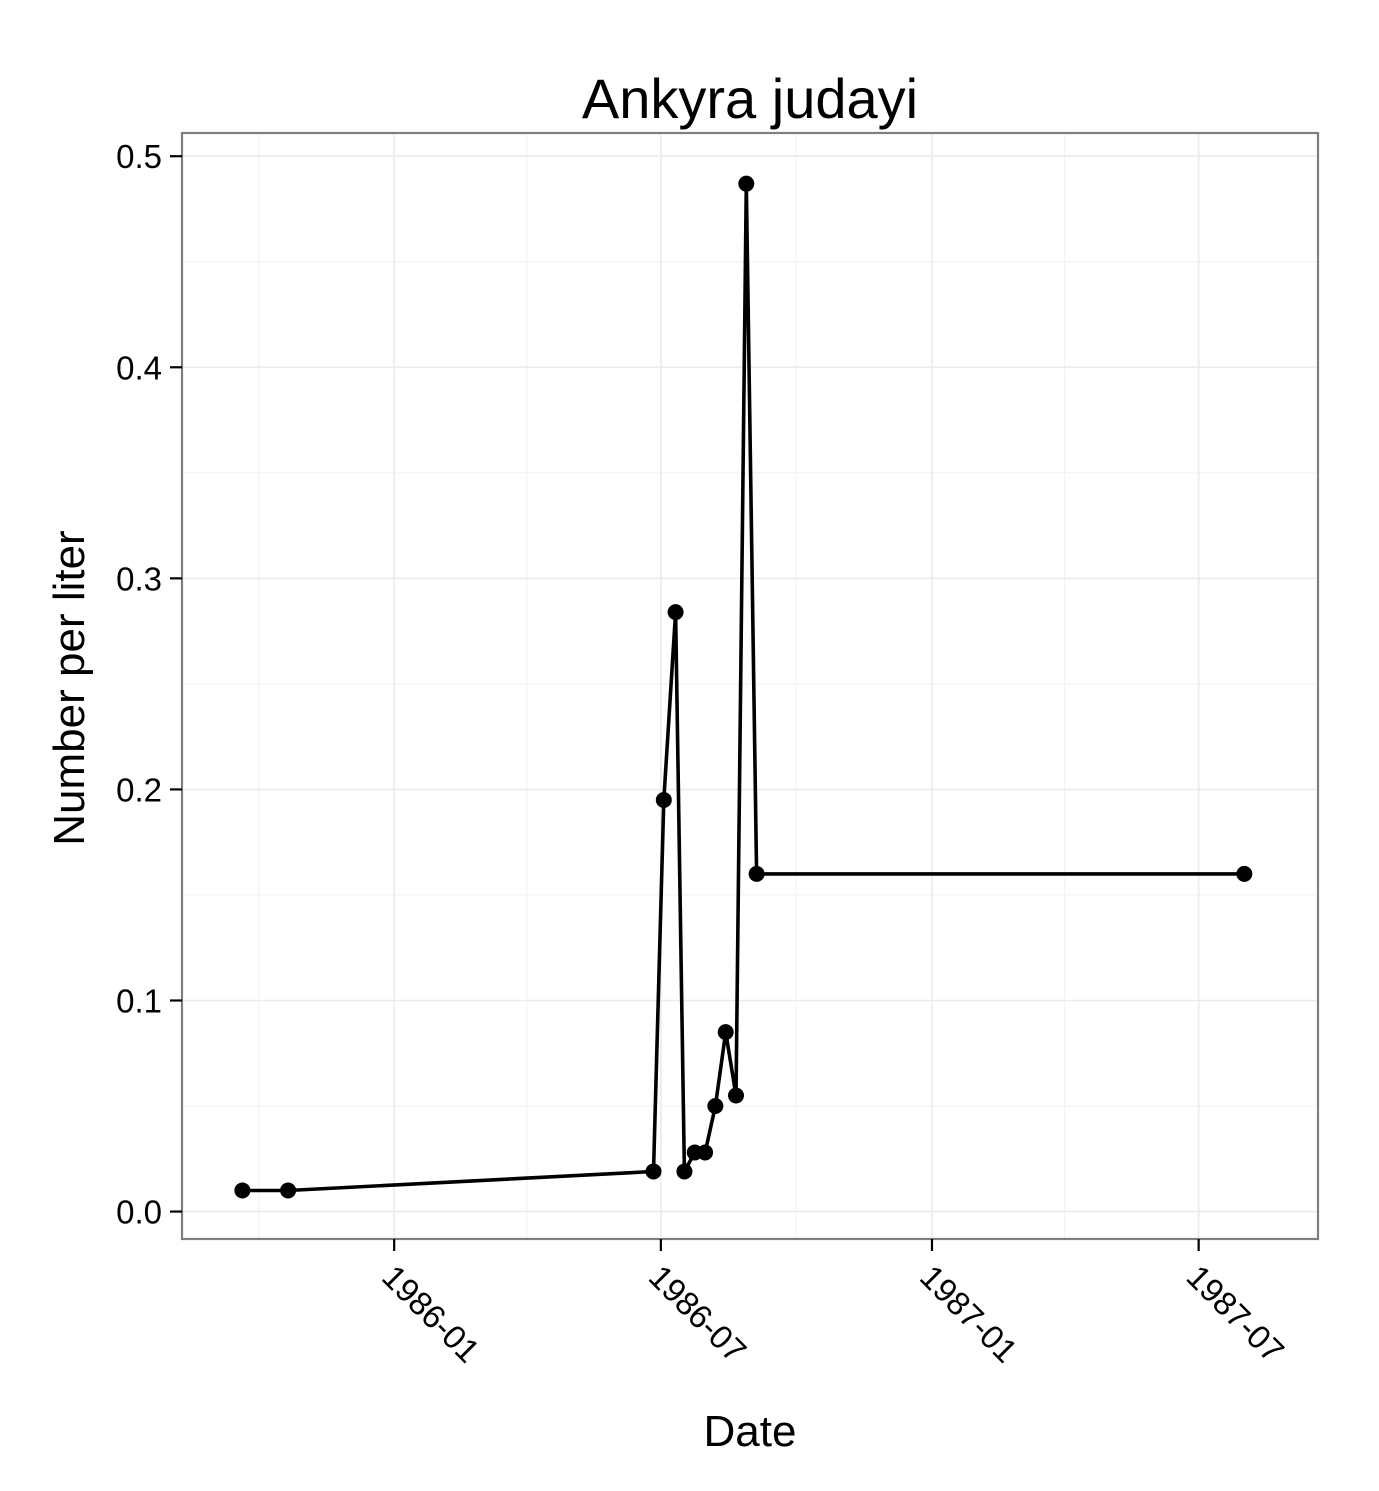 This screenshot has width=1379, height=1491. I want to click on y-tick-label: 0.5, so click(139, 156).